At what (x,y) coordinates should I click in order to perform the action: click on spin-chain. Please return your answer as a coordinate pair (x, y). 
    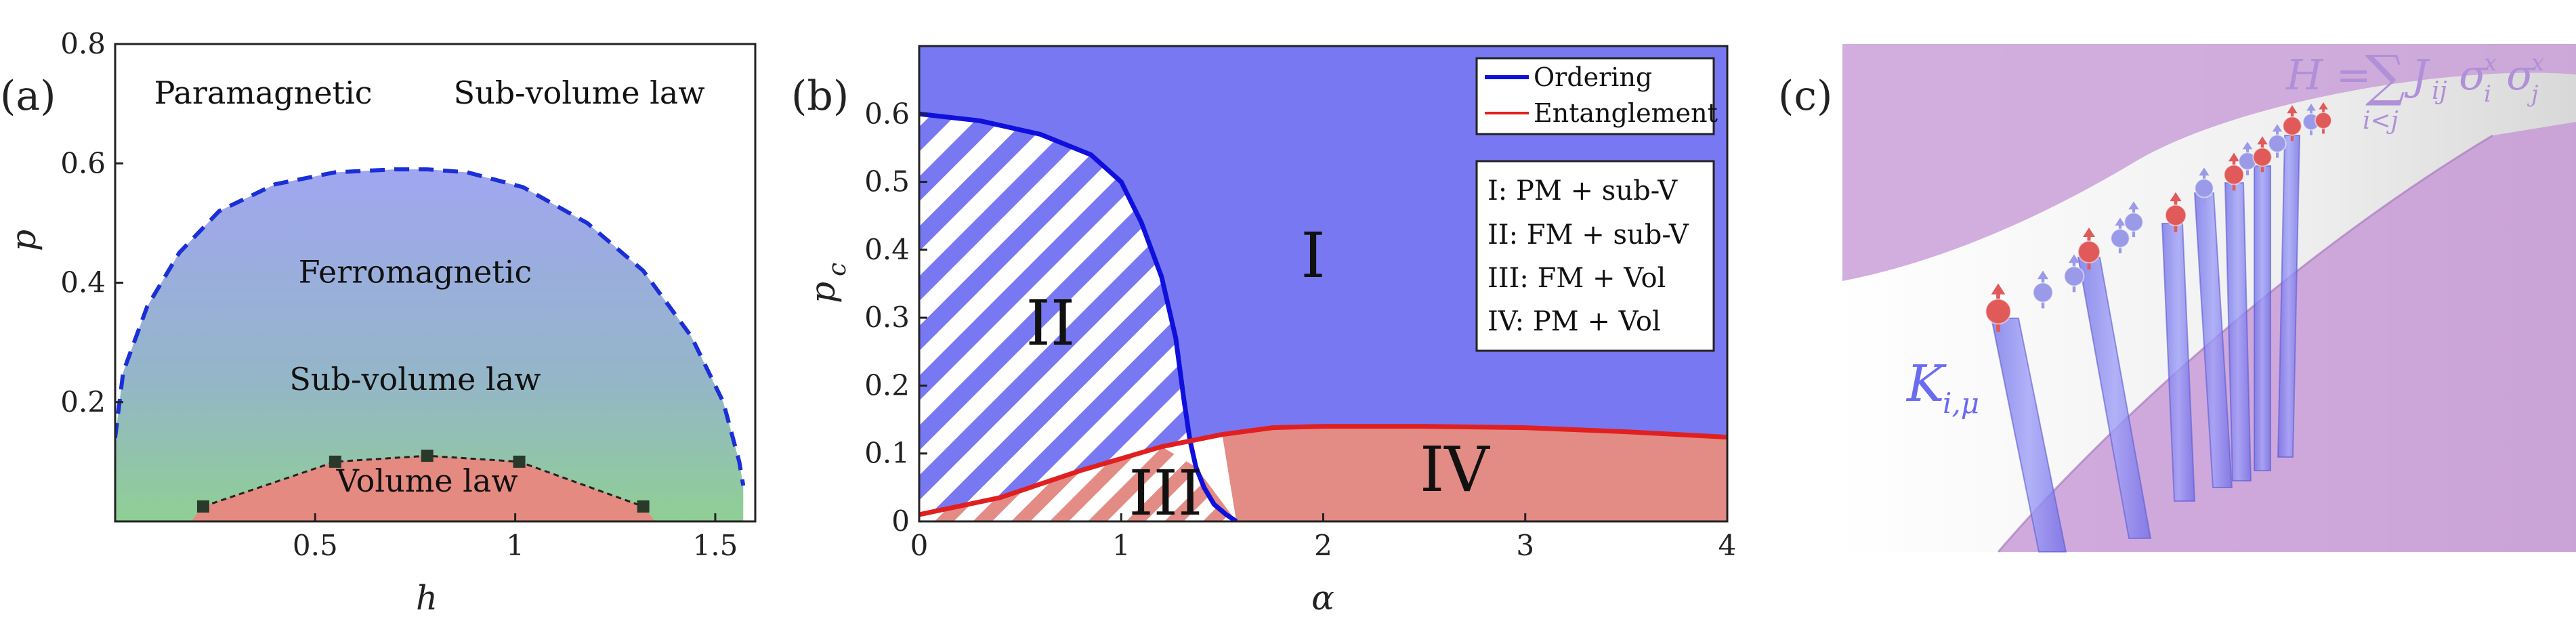
    Looking at the image, I should click on (2158, 217).